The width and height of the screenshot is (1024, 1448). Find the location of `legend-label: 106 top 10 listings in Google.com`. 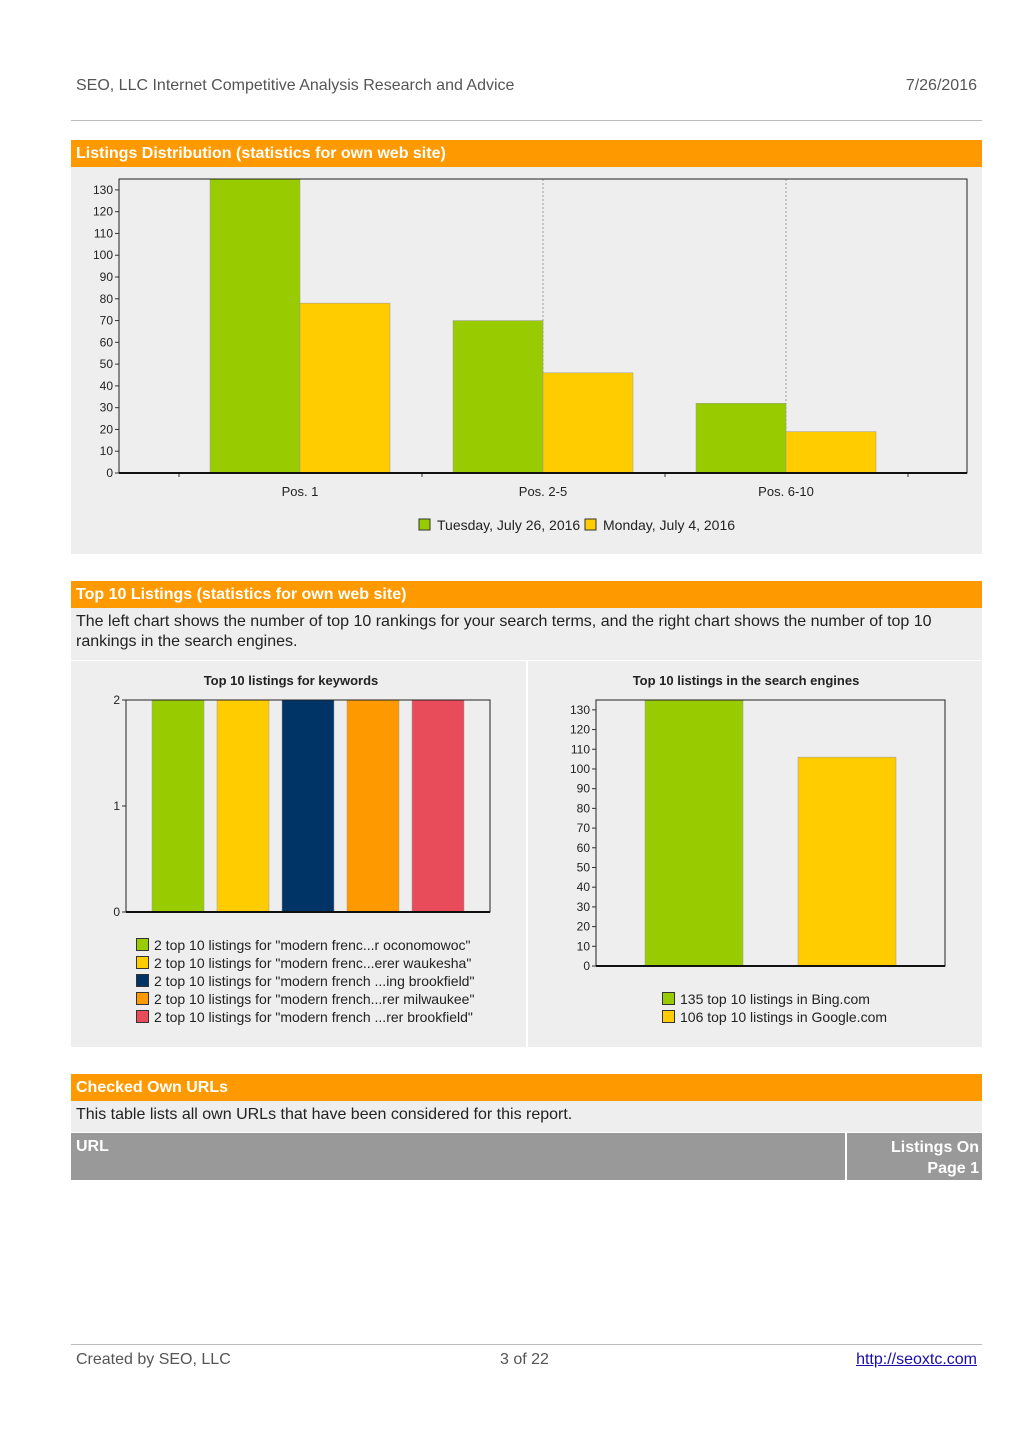

legend-label: 106 top 10 listings in Google.com is located at coordinates (784, 1017).